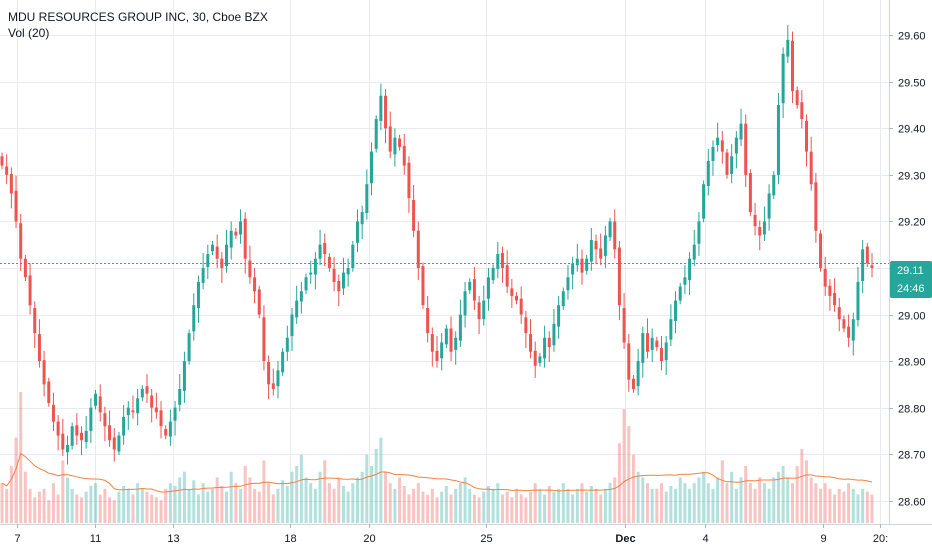  What do you see at coordinates (29, 33) in the screenshot?
I see `volume-indicator-label: Vol (20)` at bounding box center [29, 33].